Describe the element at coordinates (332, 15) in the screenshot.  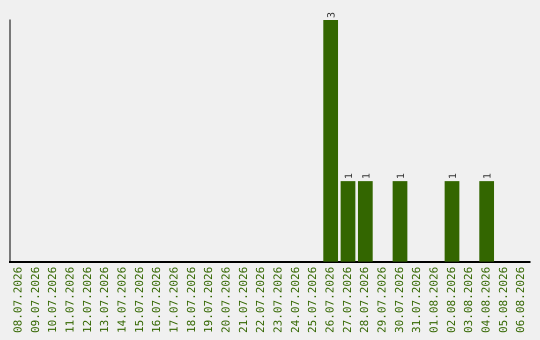
I see `data-label: 3` at that location.